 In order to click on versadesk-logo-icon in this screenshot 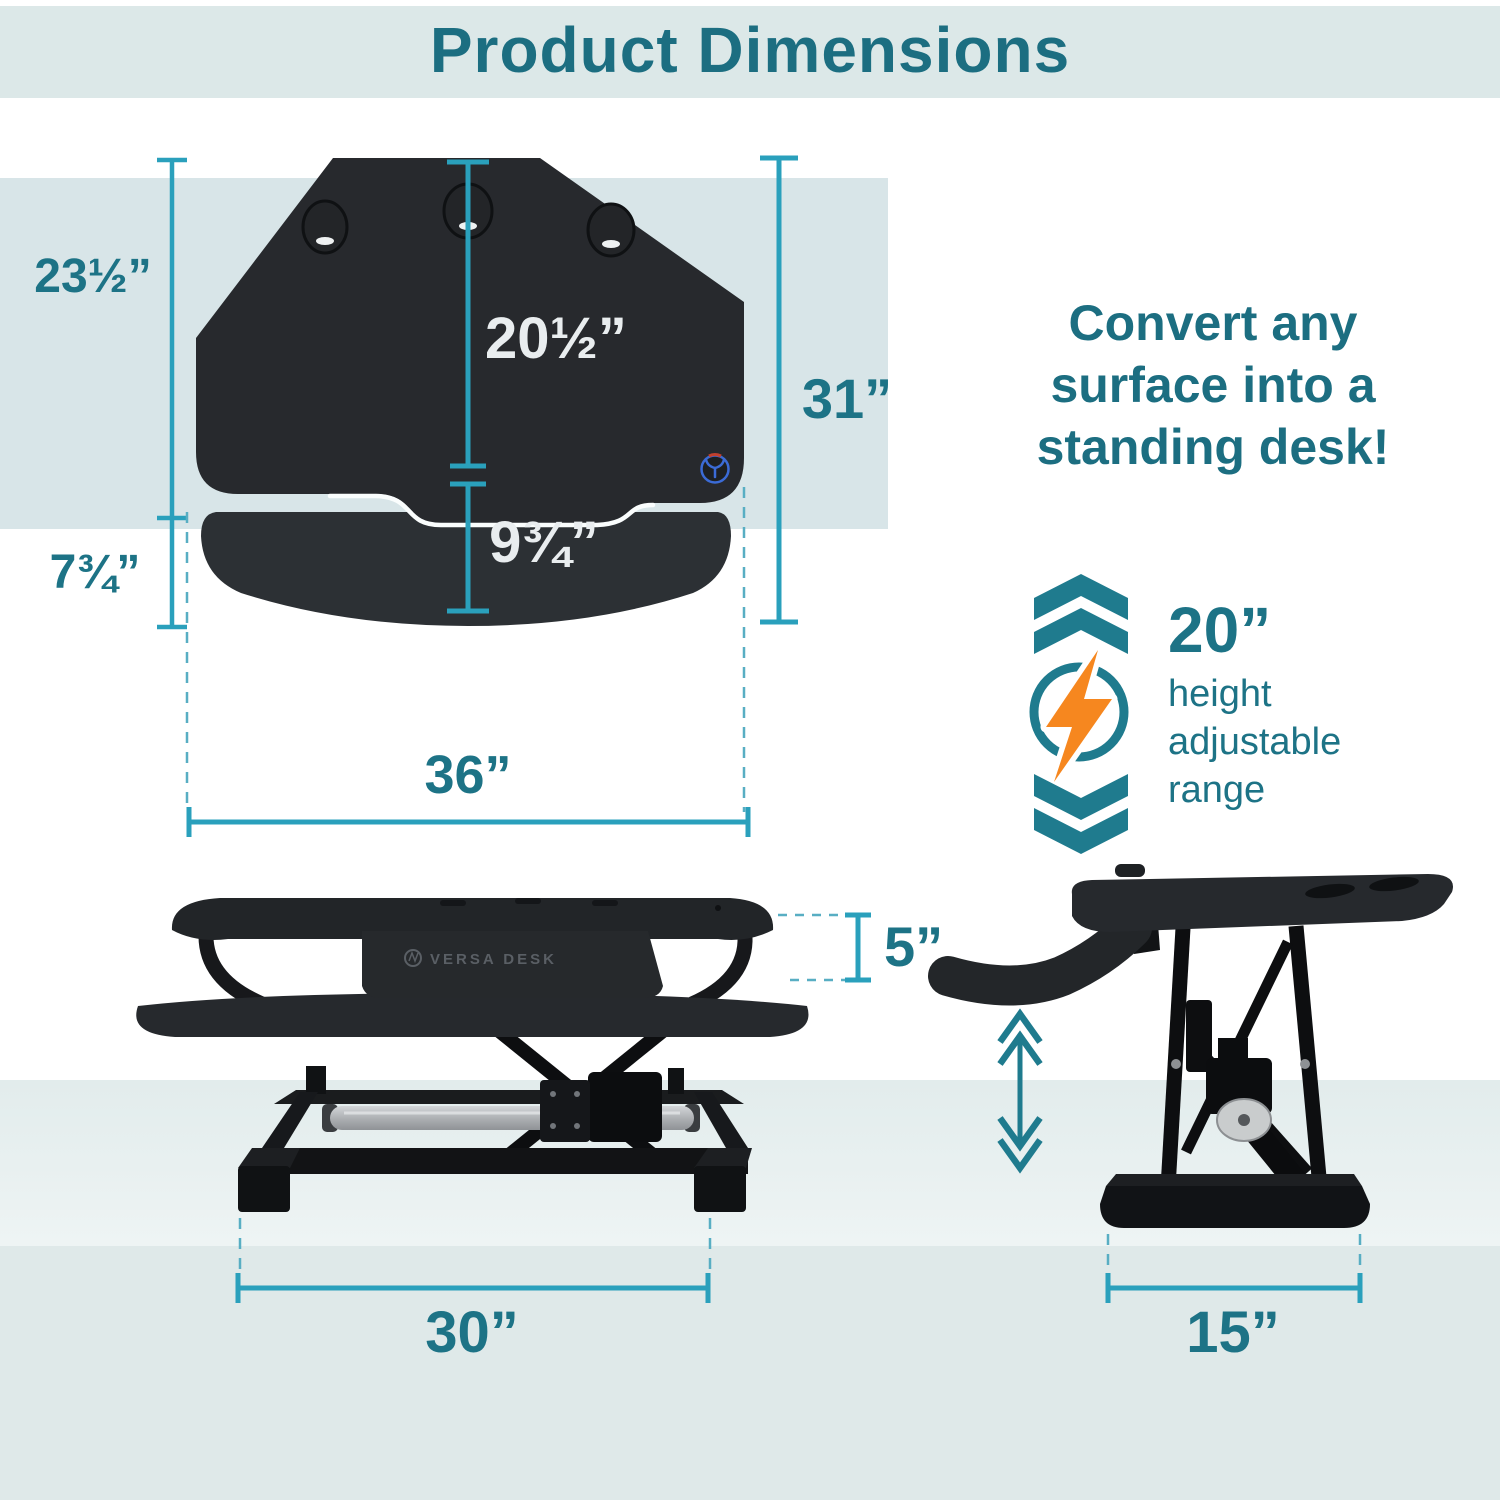, I will do `click(715, 468)`.